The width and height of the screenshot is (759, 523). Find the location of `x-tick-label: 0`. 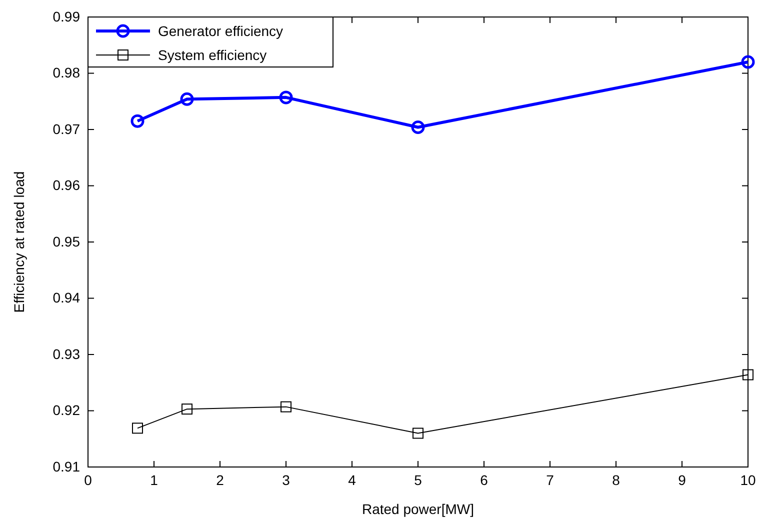

x-tick-label: 0 is located at coordinates (88, 480).